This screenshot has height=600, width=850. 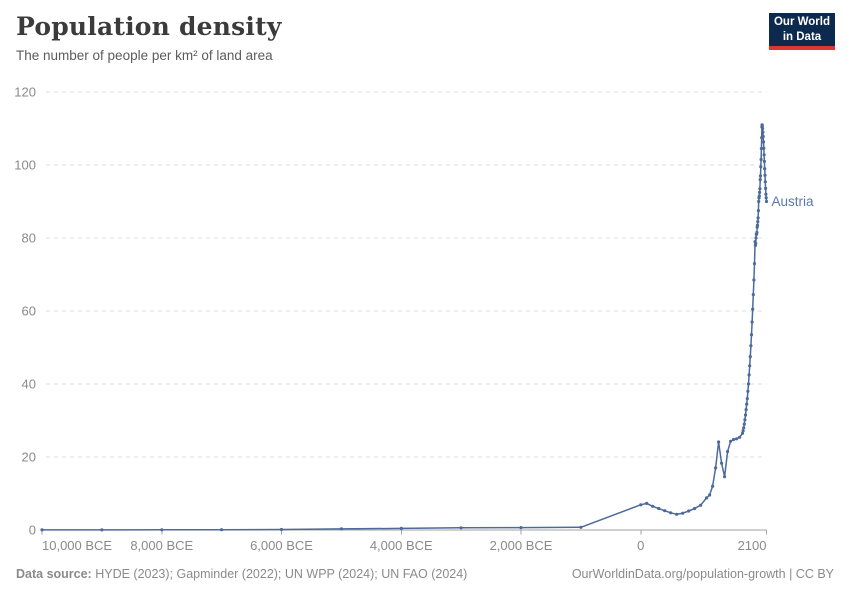 What do you see at coordinates (25, 165) in the screenshot?
I see `y-tick-label-100: 100` at bounding box center [25, 165].